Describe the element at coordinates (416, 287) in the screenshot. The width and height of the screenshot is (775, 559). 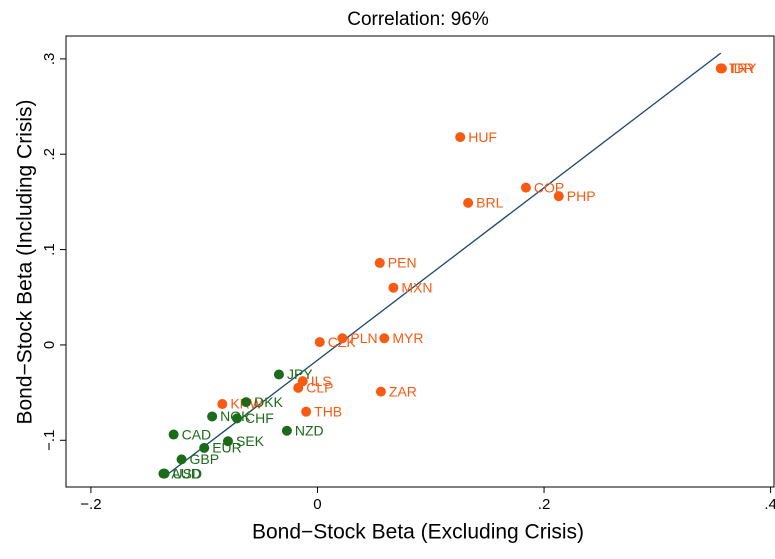
I see `point-label: MXN` at that location.